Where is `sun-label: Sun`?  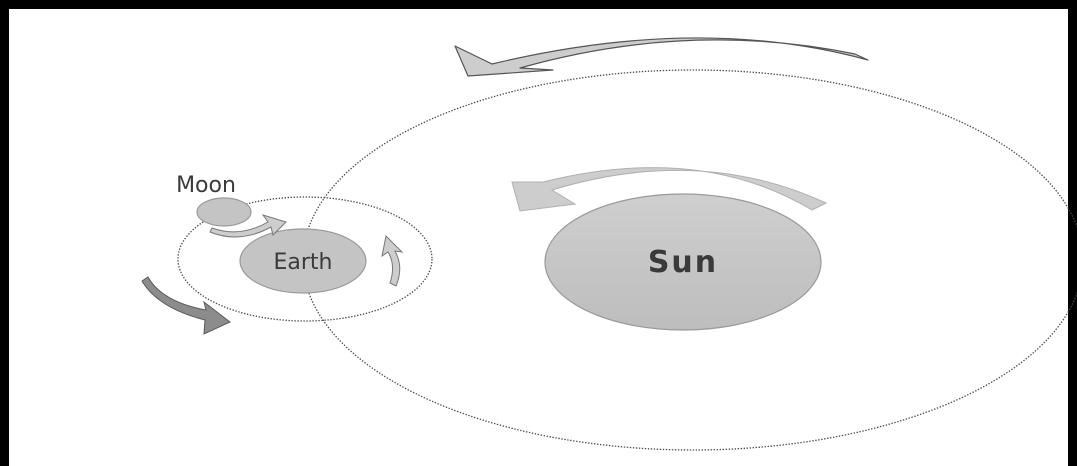
sun-label: Sun is located at coordinates (683, 262).